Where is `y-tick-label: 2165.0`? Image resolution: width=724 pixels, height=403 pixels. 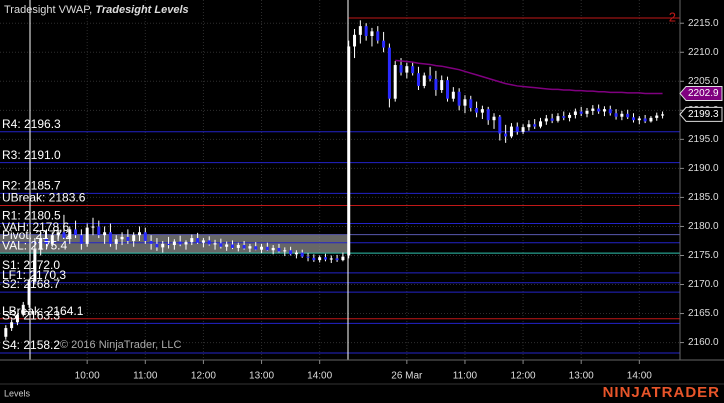
y-tick-label: 2165.0 is located at coordinates (703, 313).